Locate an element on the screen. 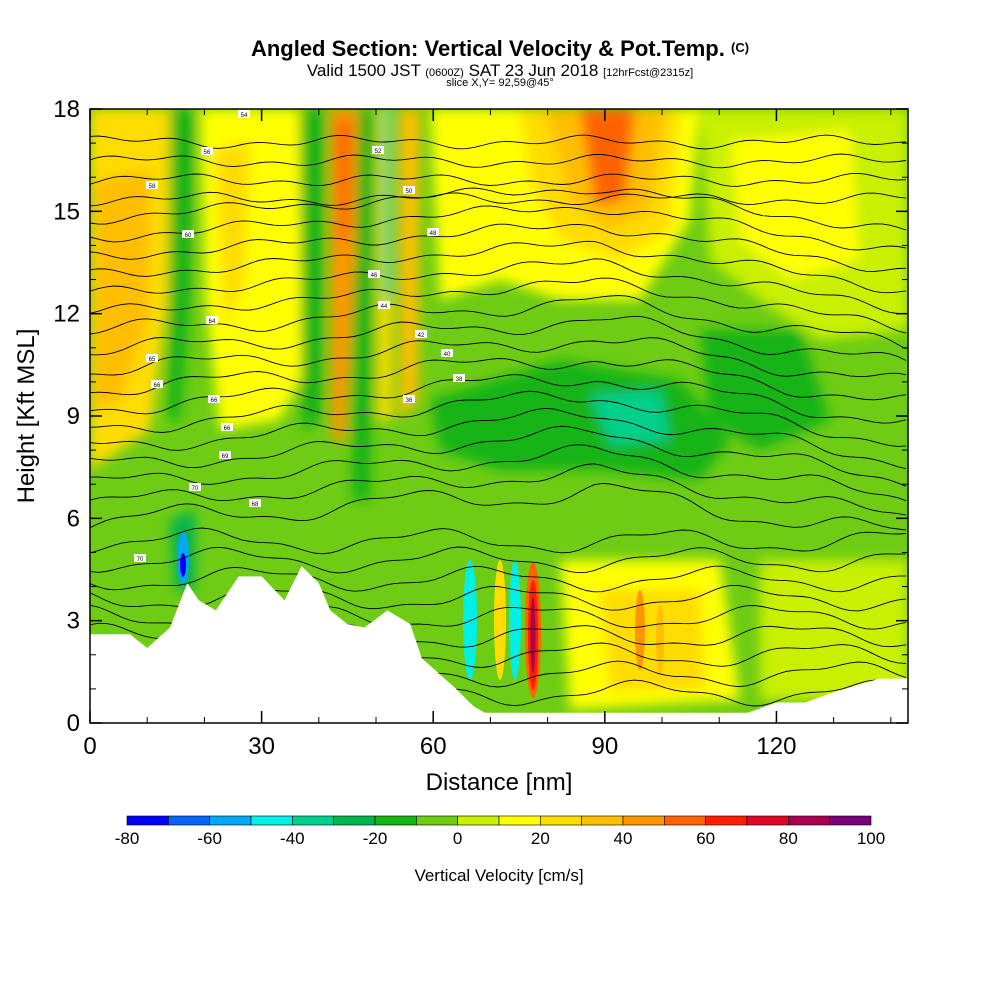 This screenshot has height=1000, width=1000. colorbar-tick-label: -40 is located at coordinates (292, 838).